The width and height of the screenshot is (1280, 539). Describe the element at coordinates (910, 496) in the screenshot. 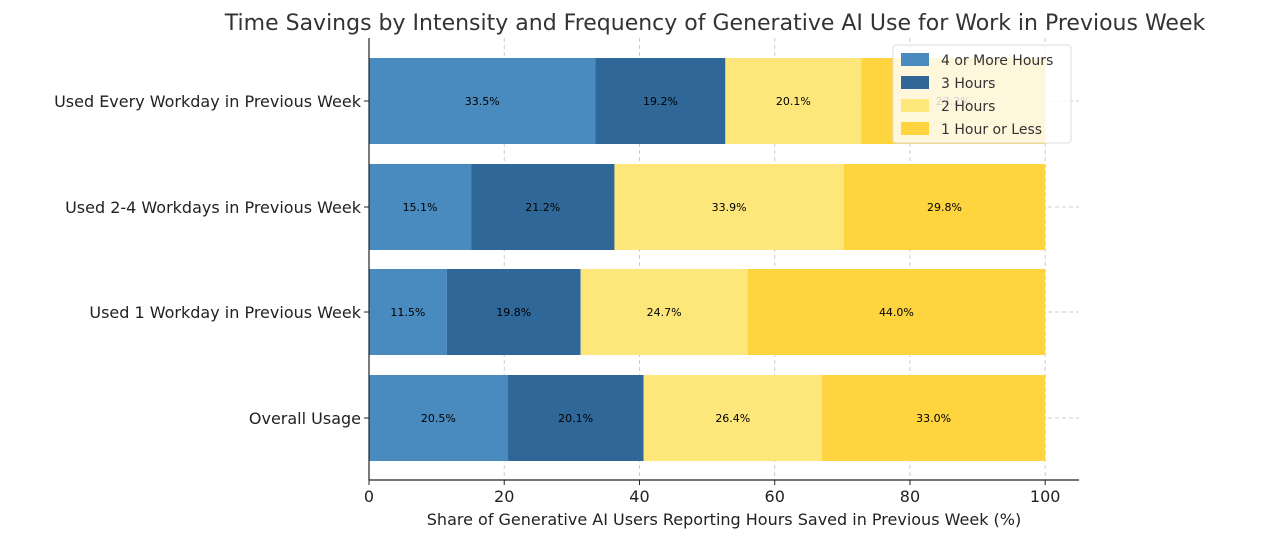

I see `x-tick-label: 80` at that location.